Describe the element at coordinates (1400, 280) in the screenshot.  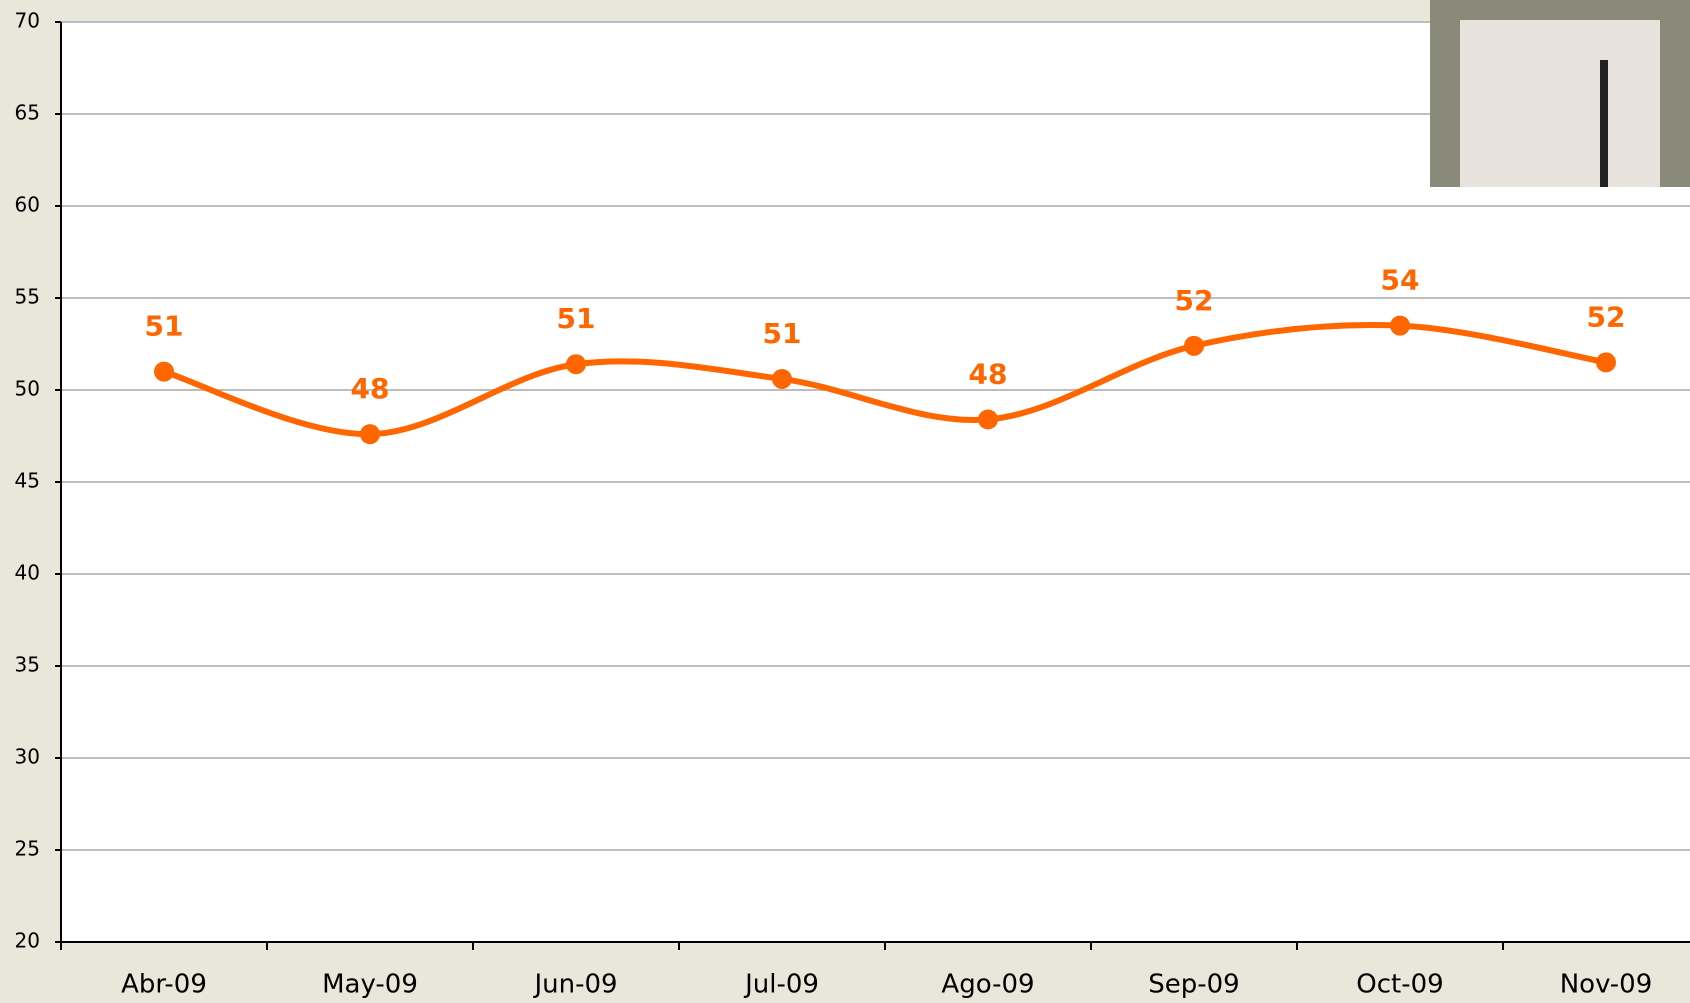
I see `data-label: 54` at that location.